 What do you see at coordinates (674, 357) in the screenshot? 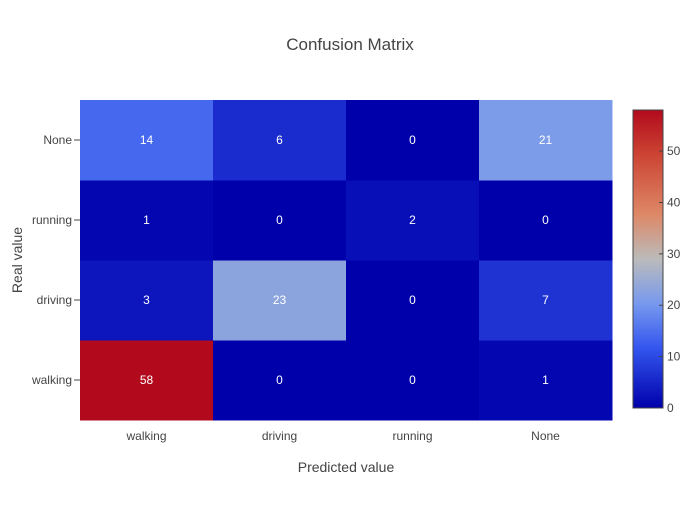
I see `colorbar-tick-label: 10` at bounding box center [674, 357].